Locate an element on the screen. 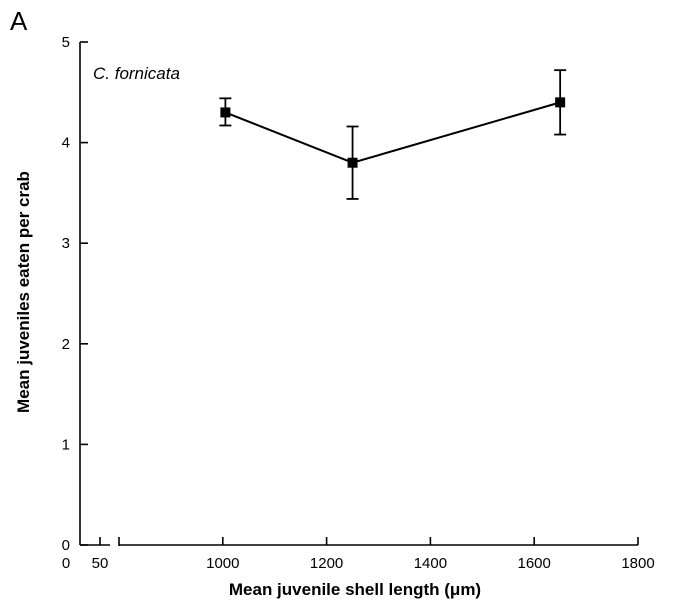 This screenshot has width=674, height=603. series-line is located at coordinates (393, 132).